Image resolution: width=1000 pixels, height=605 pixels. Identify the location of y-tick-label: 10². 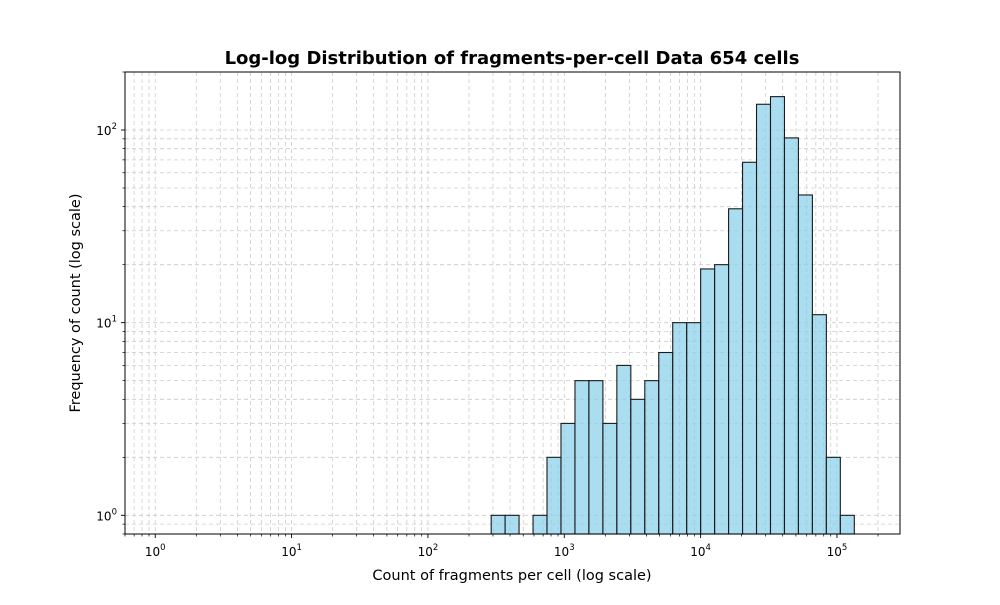
(106, 130).